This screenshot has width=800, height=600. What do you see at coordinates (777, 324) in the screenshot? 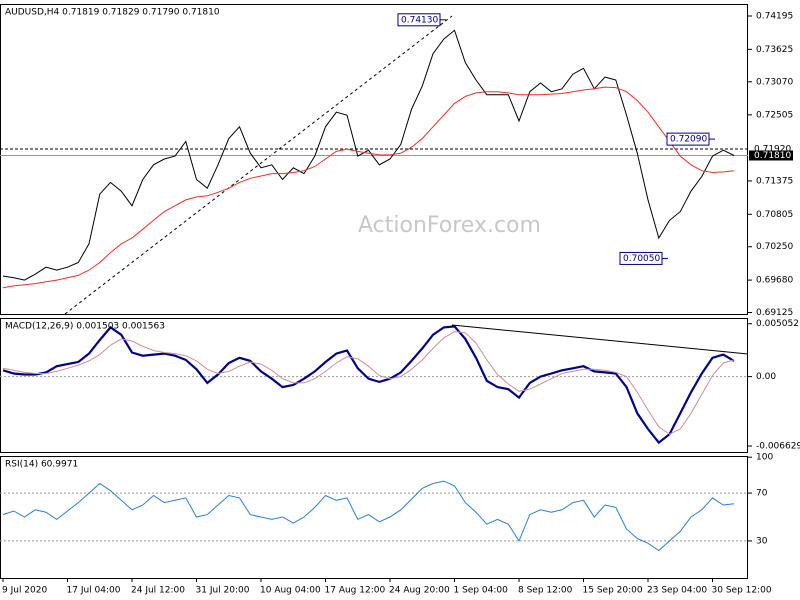
I see `y-tick-label: 0.005052` at bounding box center [777, 324].